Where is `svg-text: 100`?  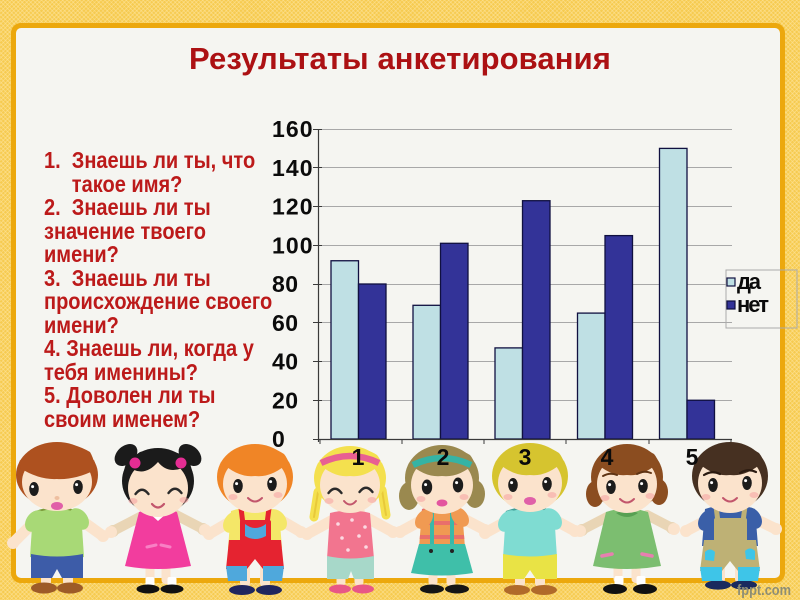 svg-text: 100 is located at coordinates (292, 245).